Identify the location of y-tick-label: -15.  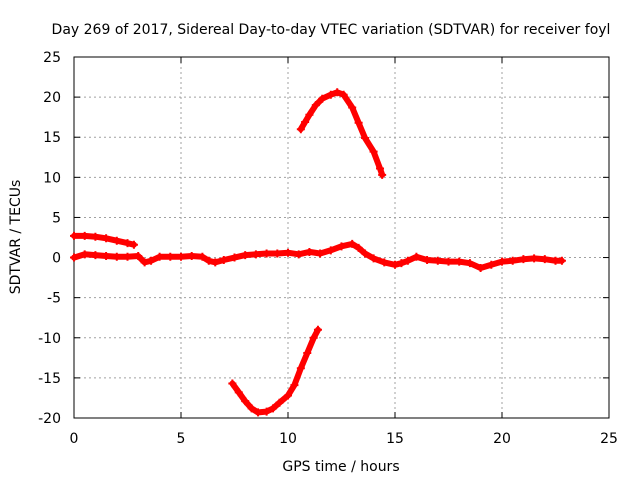
(49, 379).